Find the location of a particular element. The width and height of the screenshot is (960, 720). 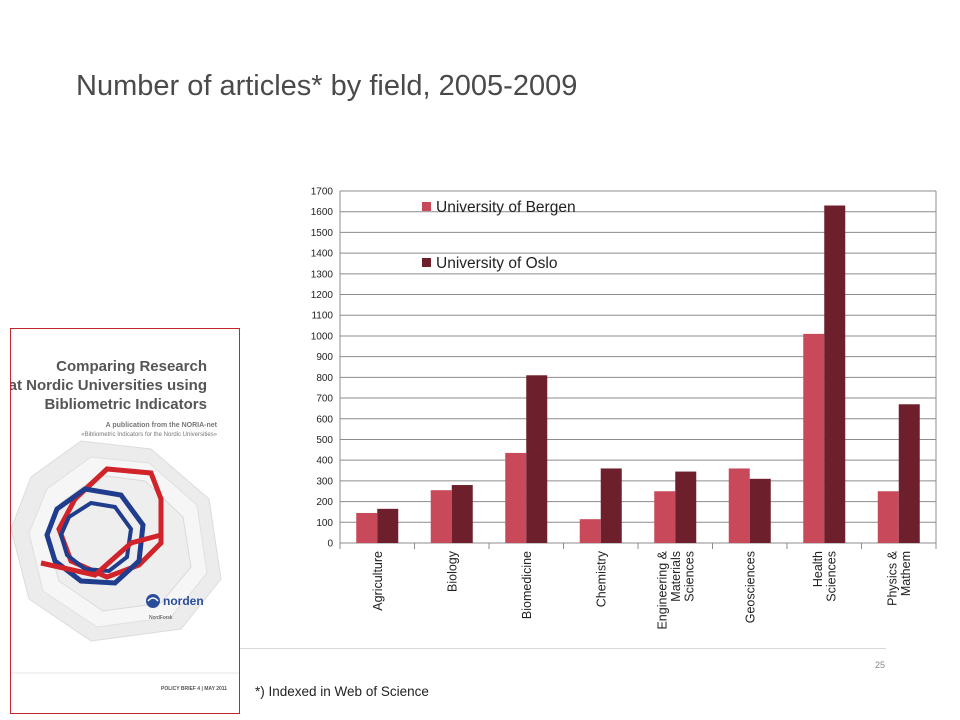

cover-logo-subtext: NordForsk is located at coordinates (161, 618).